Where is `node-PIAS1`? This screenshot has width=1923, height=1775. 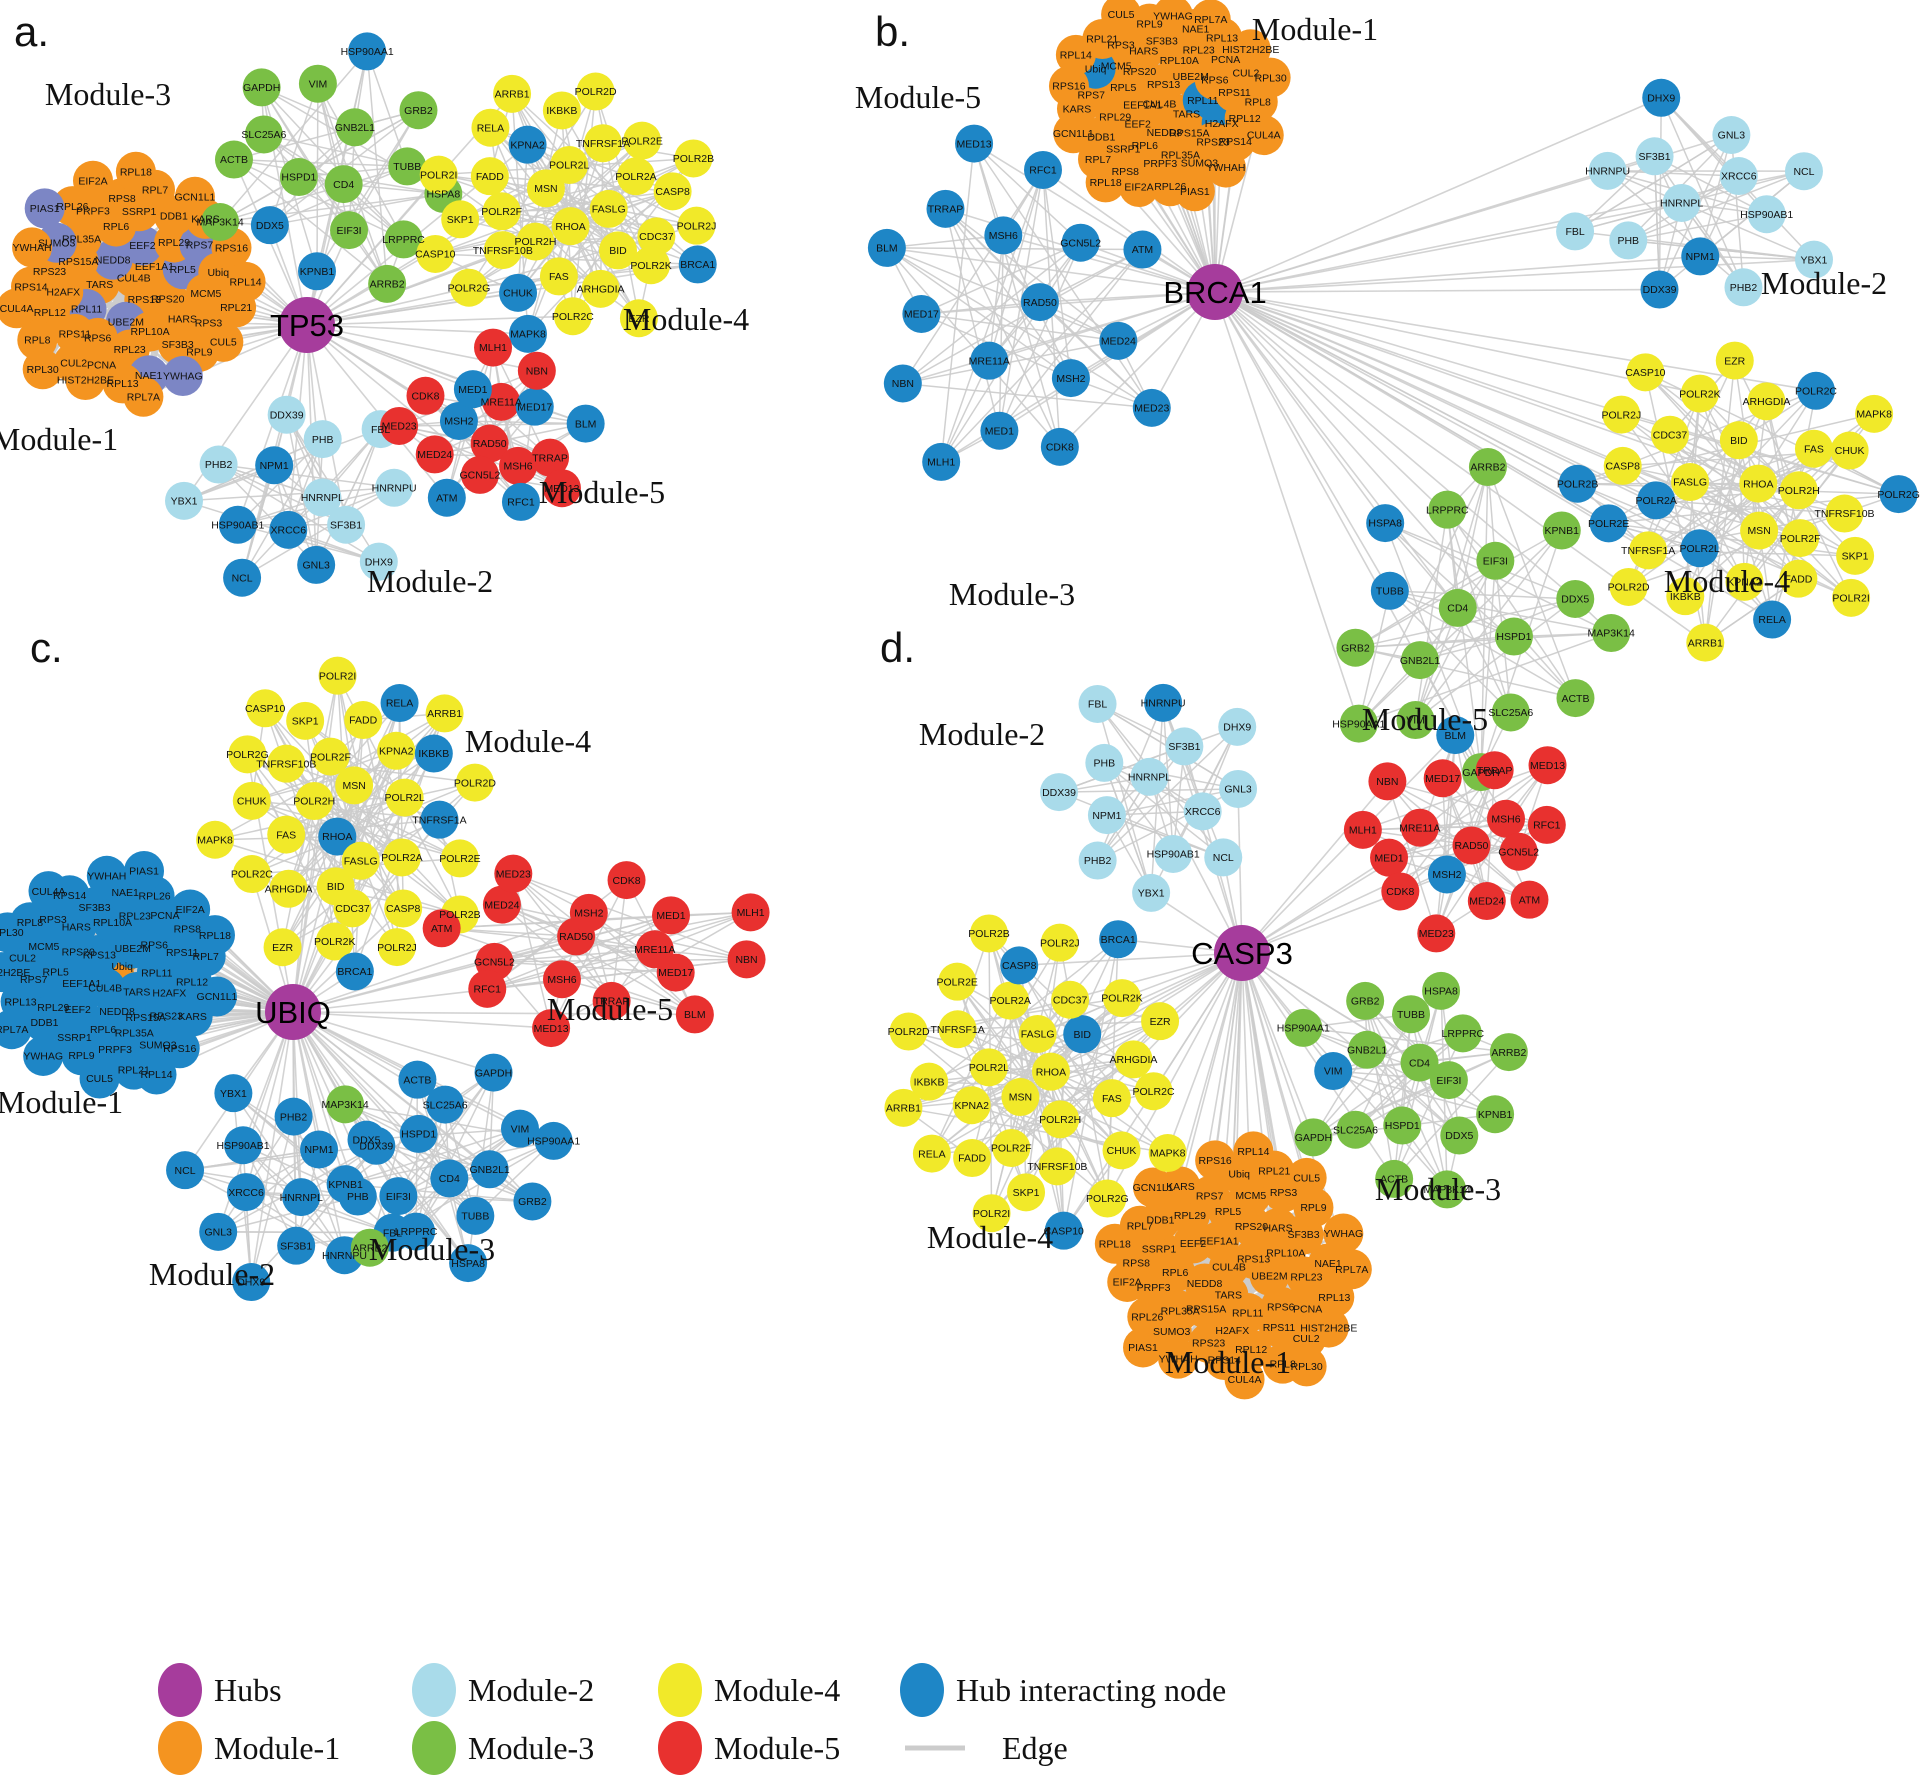
node-PIAS1 is located at coordinates (1143, 1347).